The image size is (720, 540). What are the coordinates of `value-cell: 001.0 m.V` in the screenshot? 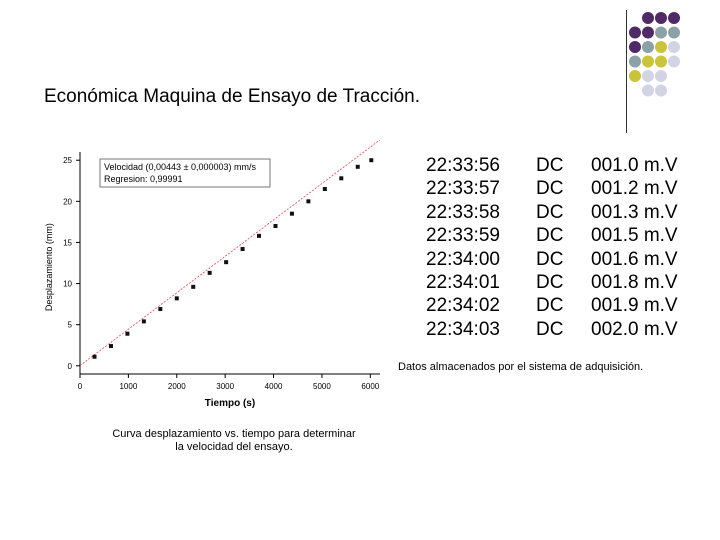 It's located at (634, 165).